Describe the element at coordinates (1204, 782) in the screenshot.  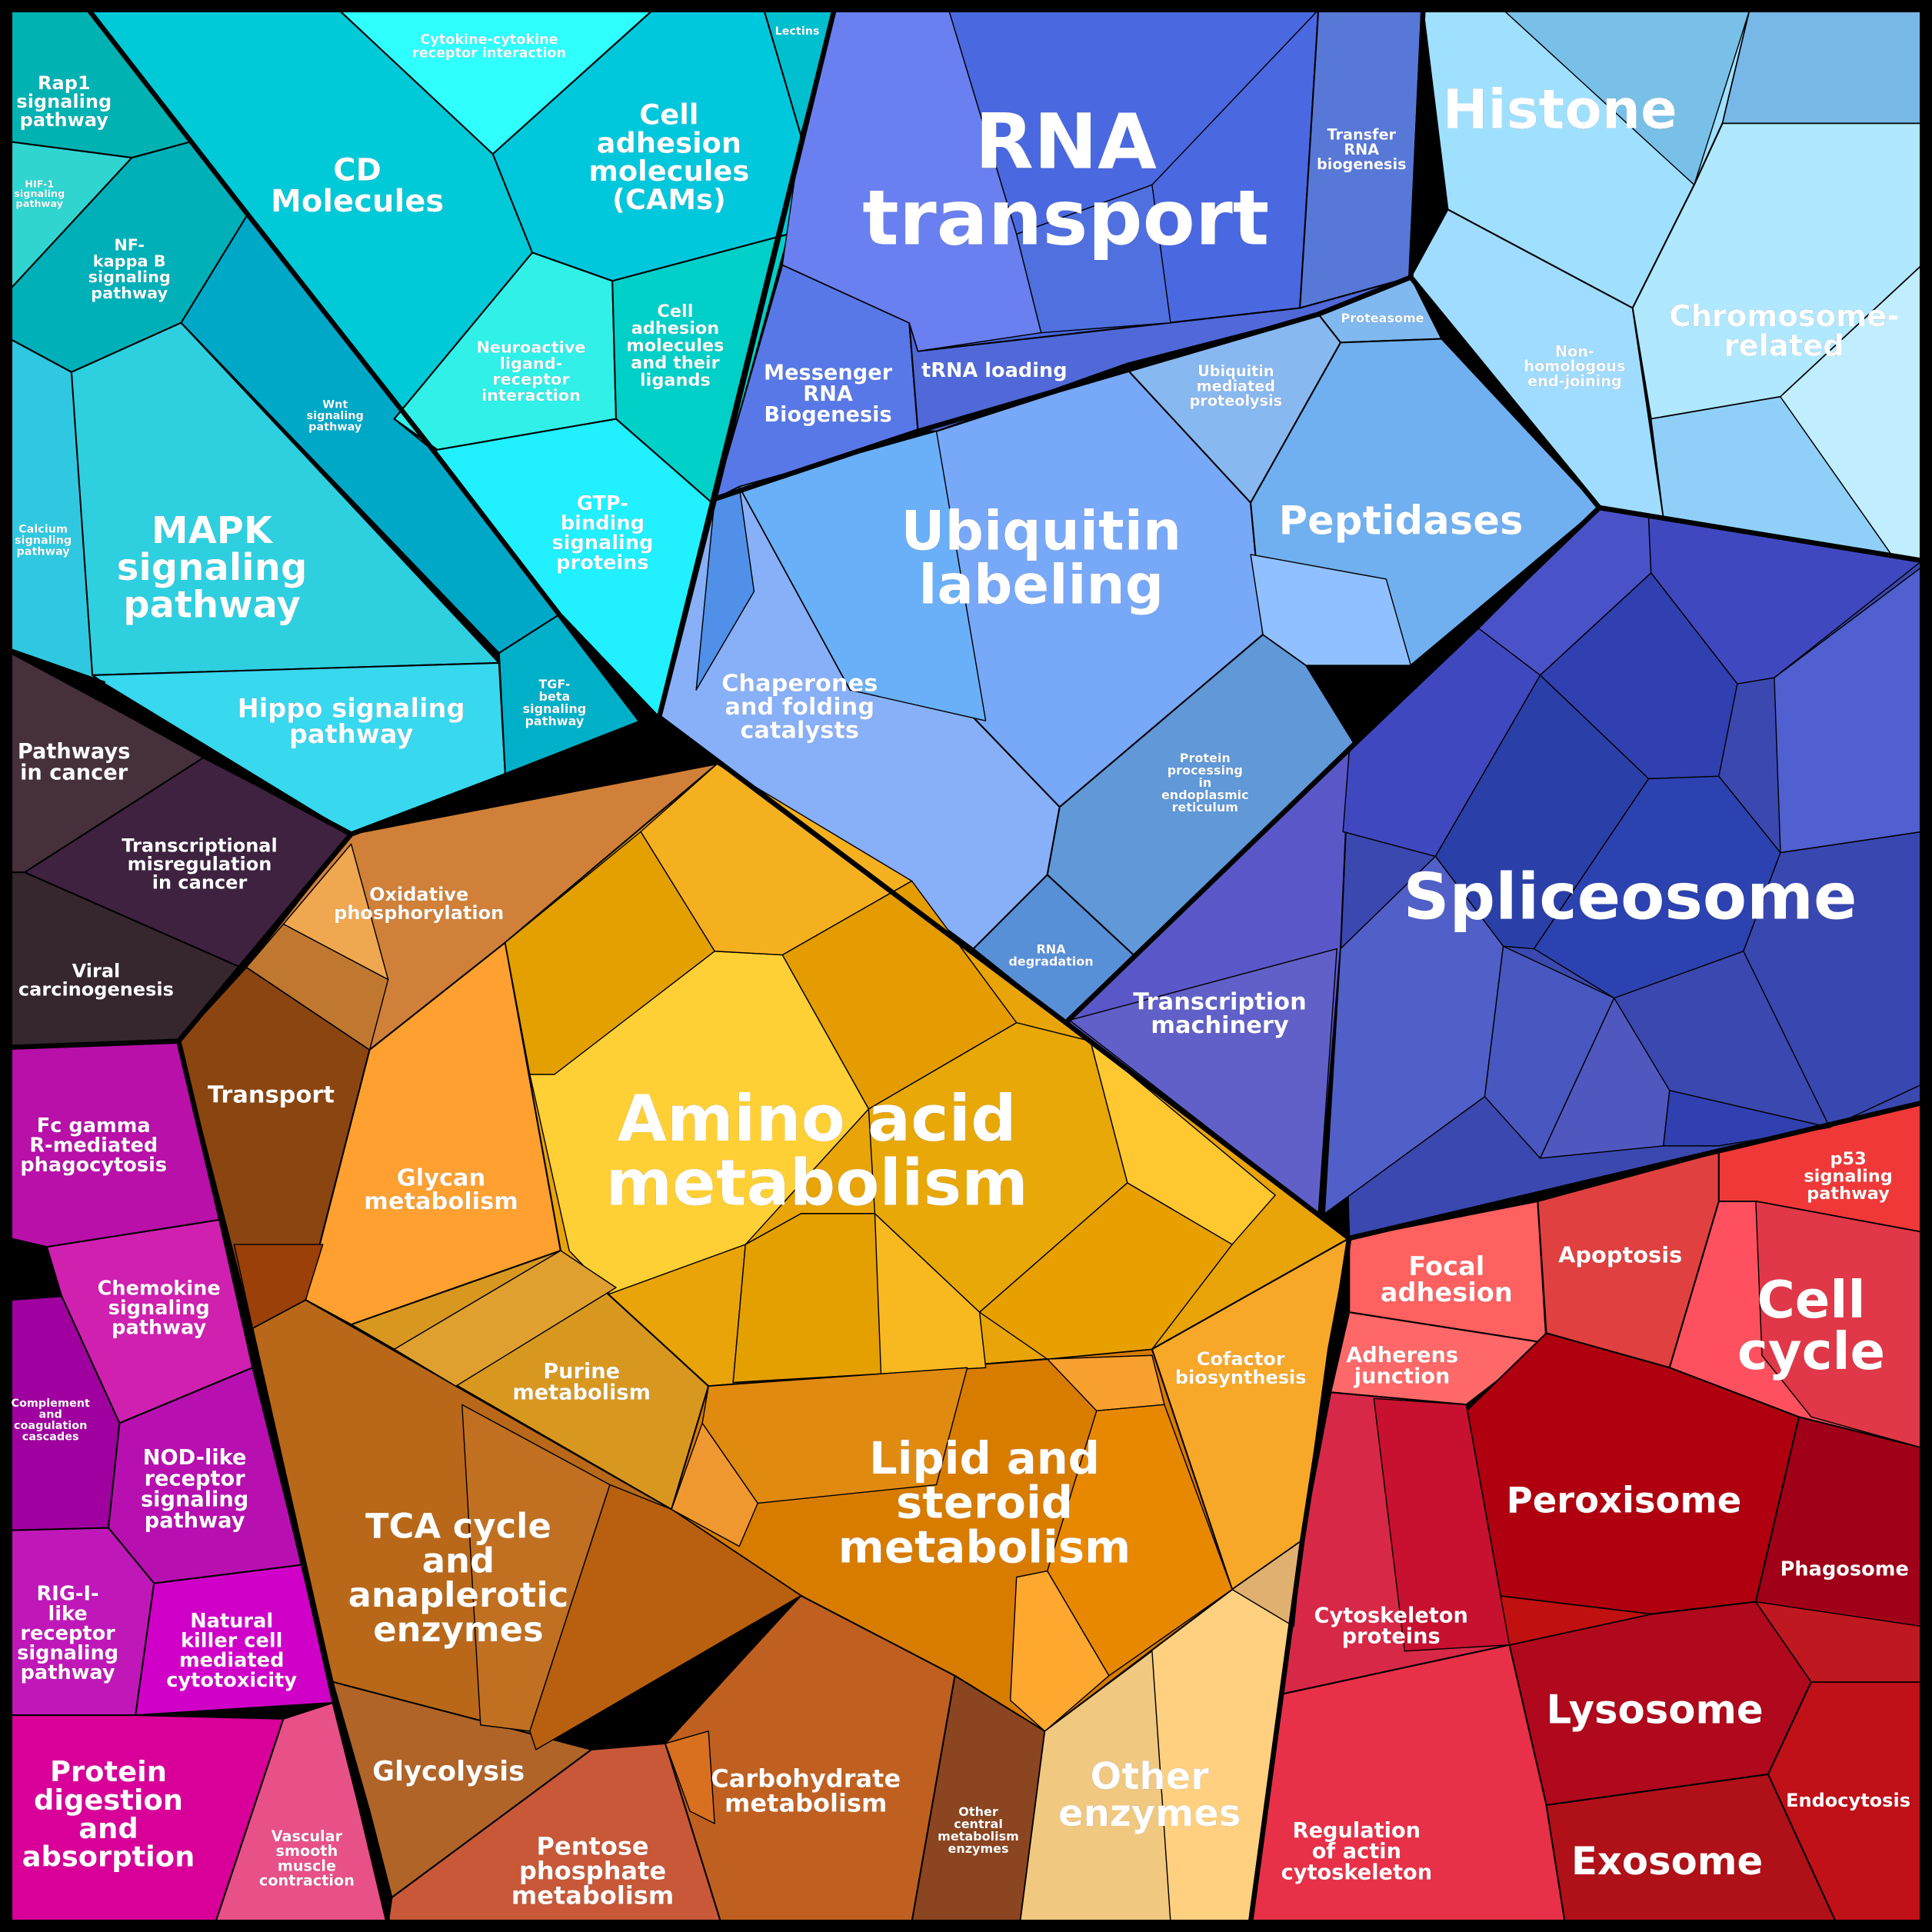
I see `label-line: in` at that location.